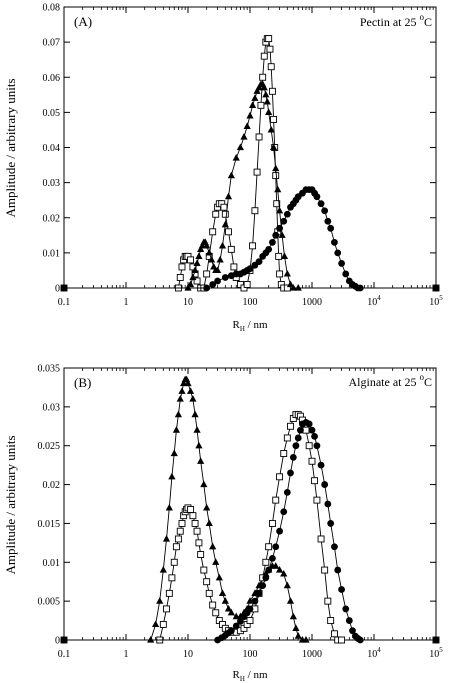  I want to click on y-tick-label: 0.01, so click(52, 563).